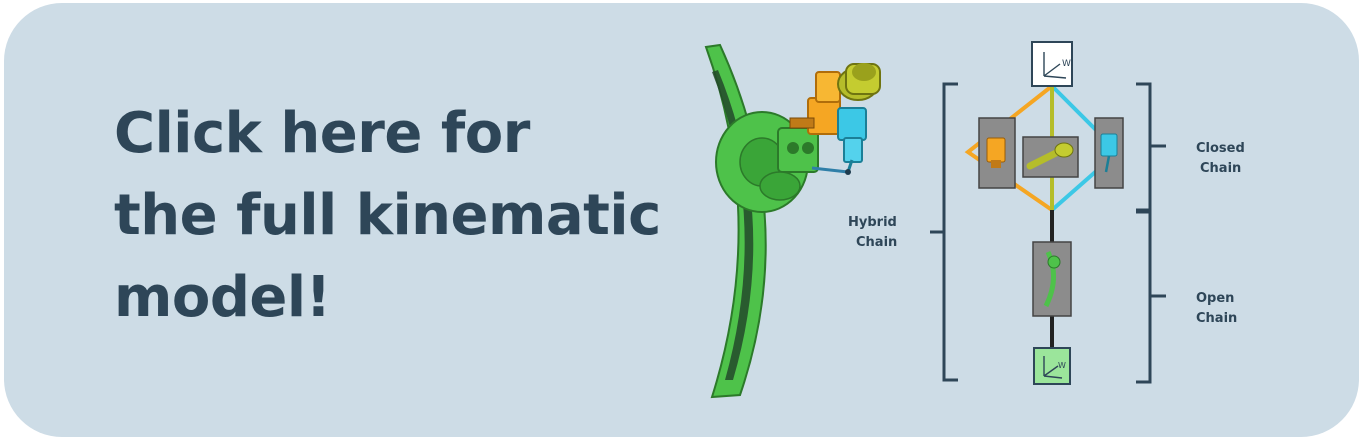 Image resolution: width=1363 pixels, height=441 pixels. I want to click on orange-actuator-part, so click(815, 103).